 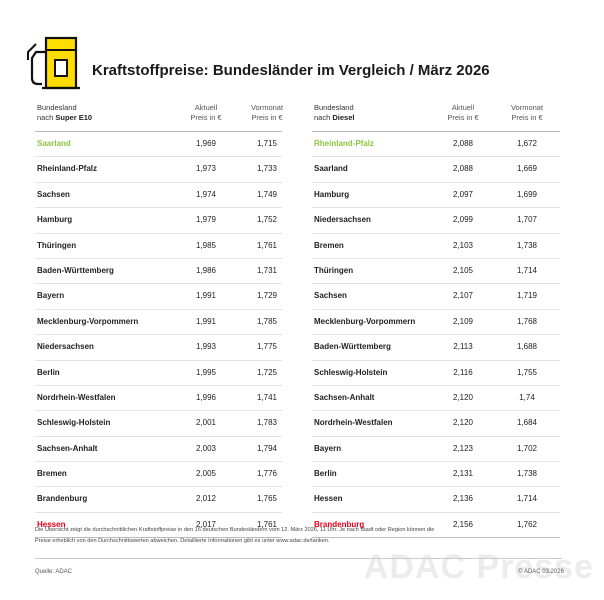 What do you see at coordinates (463, 448) in the screenshot?
I see `price-current: 2,123` at bounding box center [463, 448].